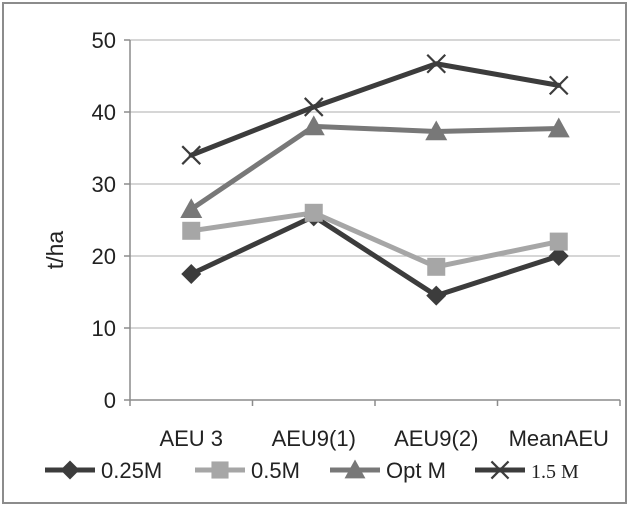 This screenshot has width=631, height=508. Describe the element at coordinates (55, 250) in the screenshot. I see `y-axis-title: t/ha` at that location.